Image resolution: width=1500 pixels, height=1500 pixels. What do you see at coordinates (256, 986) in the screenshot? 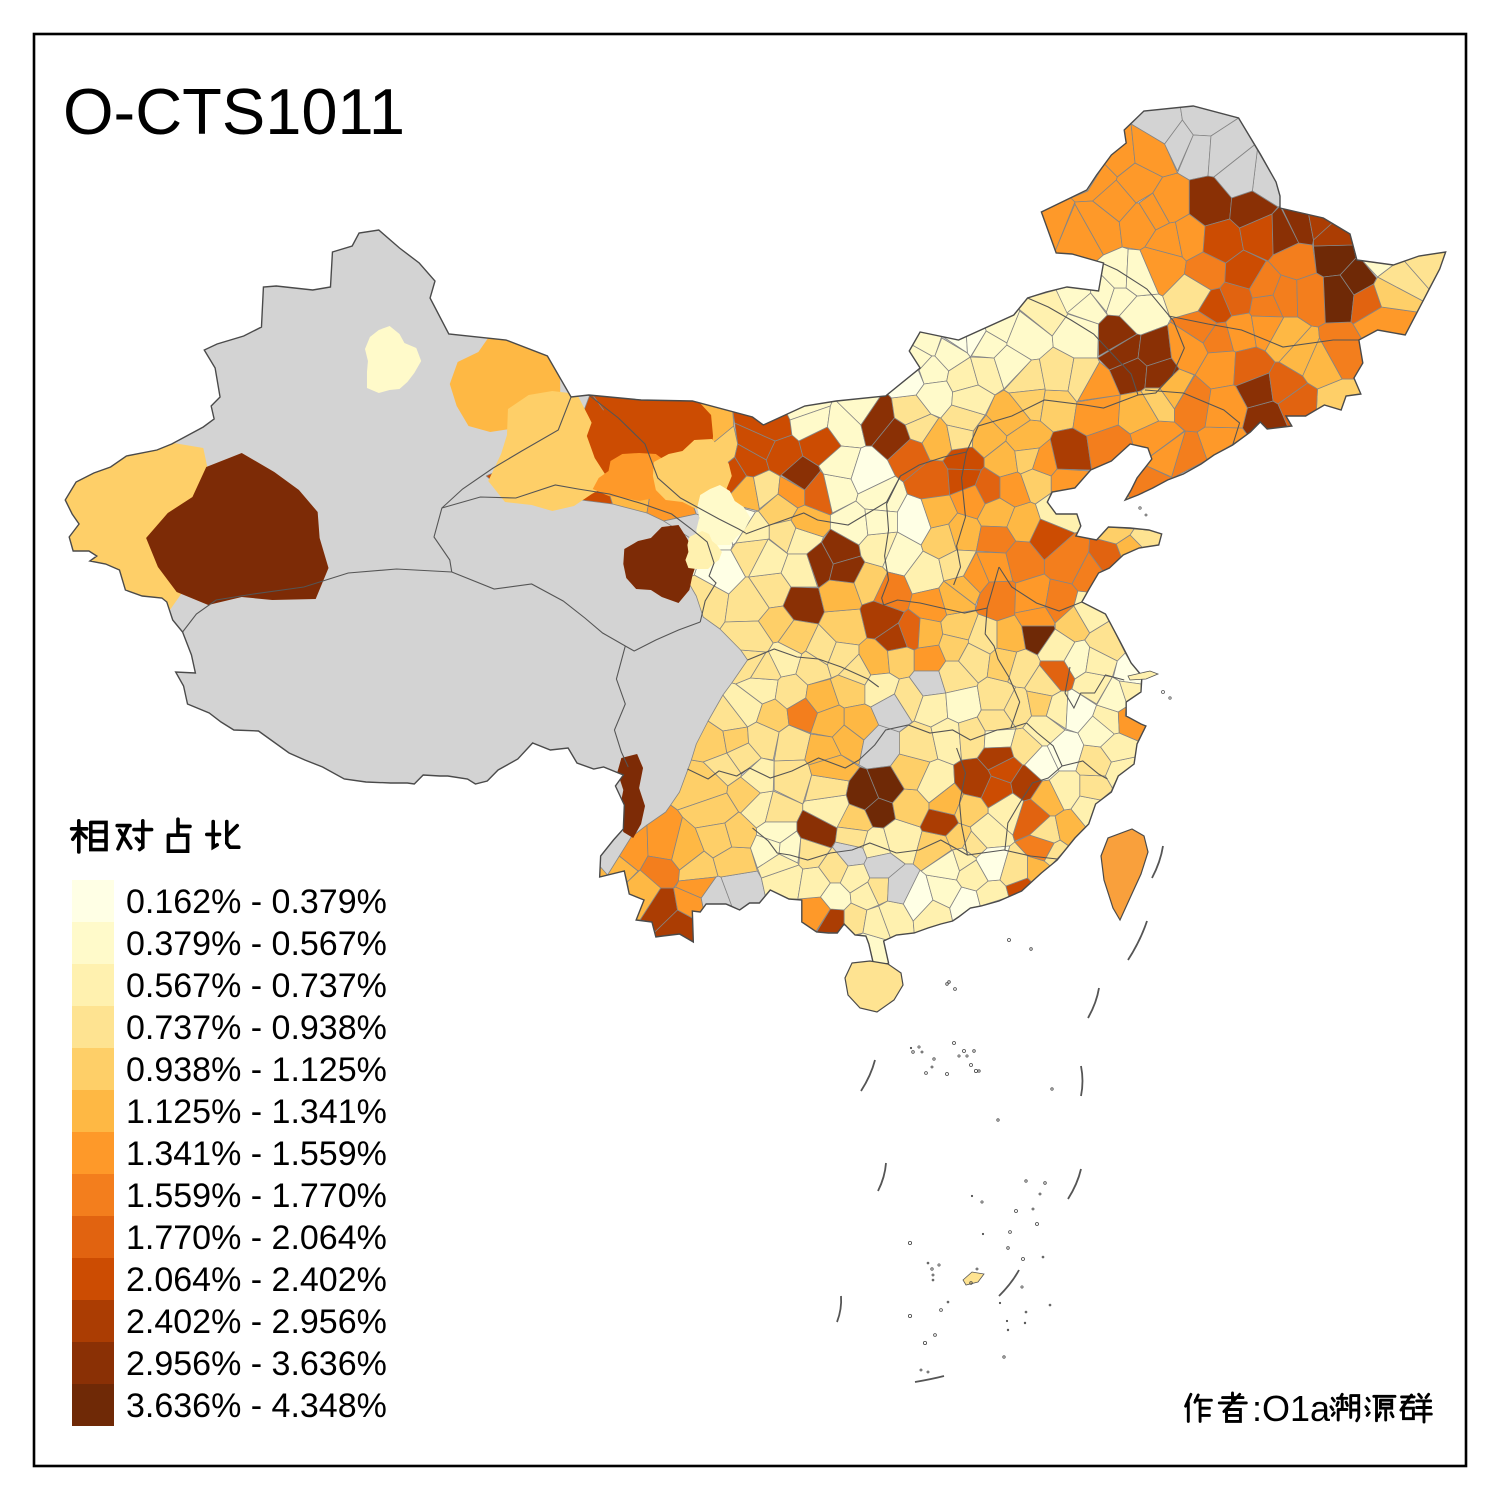
I see `svg-text: 0.567% - 0.737%` at bounding box center [256, 986].